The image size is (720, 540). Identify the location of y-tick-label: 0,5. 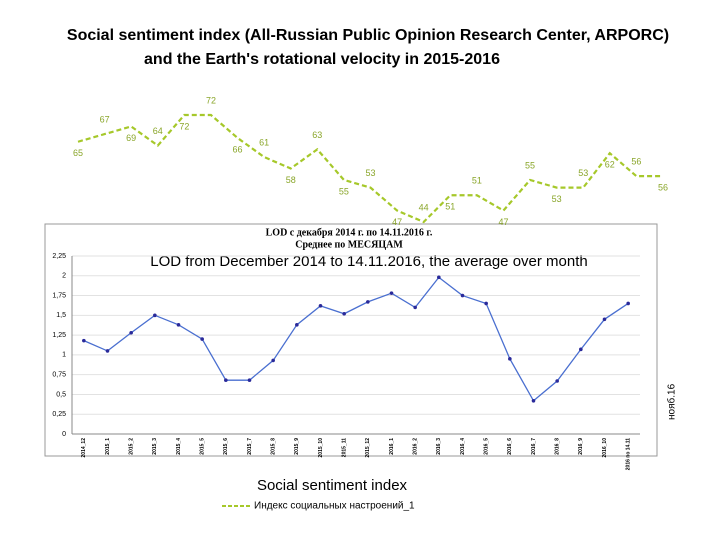
(61, 394).